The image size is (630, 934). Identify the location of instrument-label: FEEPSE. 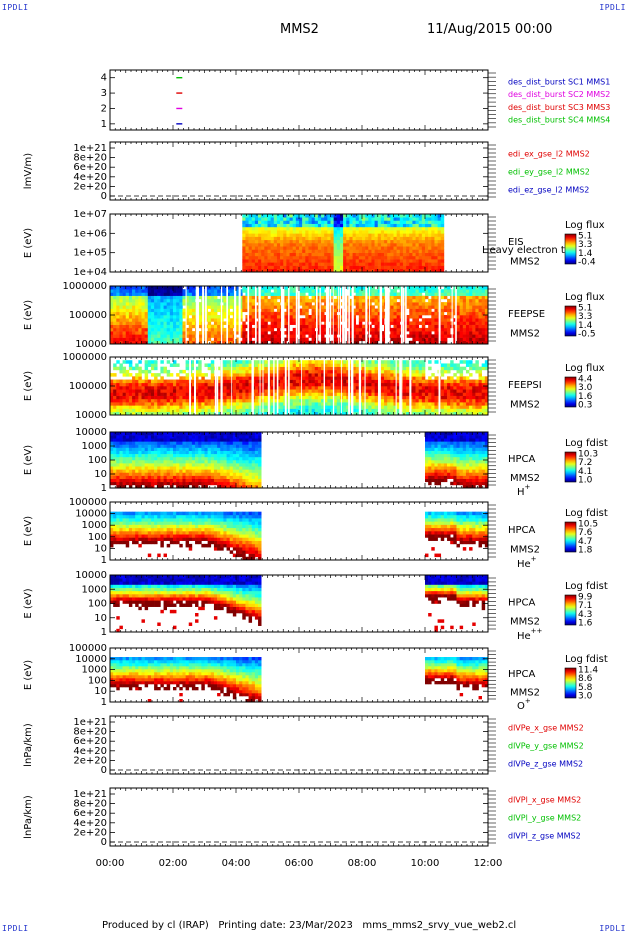
(526, 314).